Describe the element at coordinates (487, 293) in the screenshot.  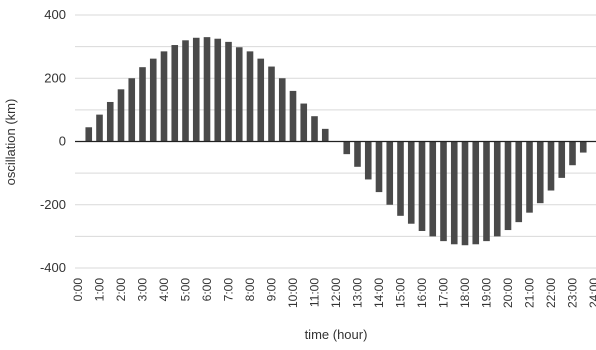
I see `x-tick-label: 19:00` at that location.